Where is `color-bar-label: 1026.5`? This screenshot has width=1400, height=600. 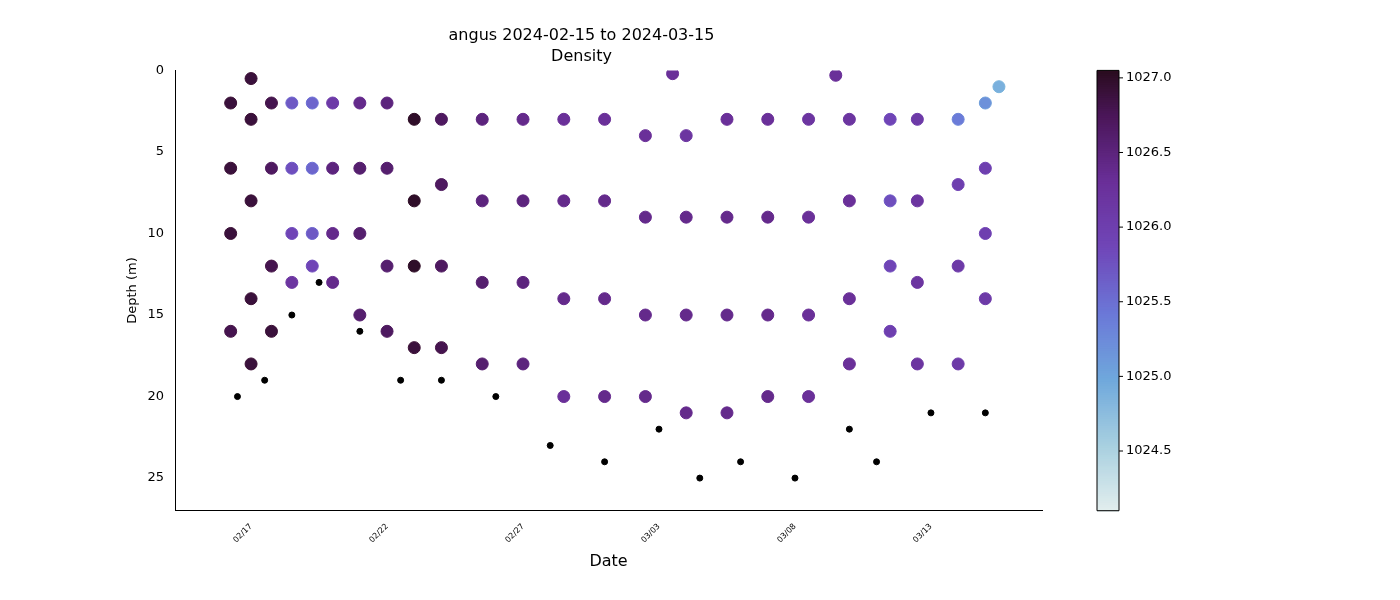
color-bar-label: 1026.5 is located at coordinates (1149, 151).